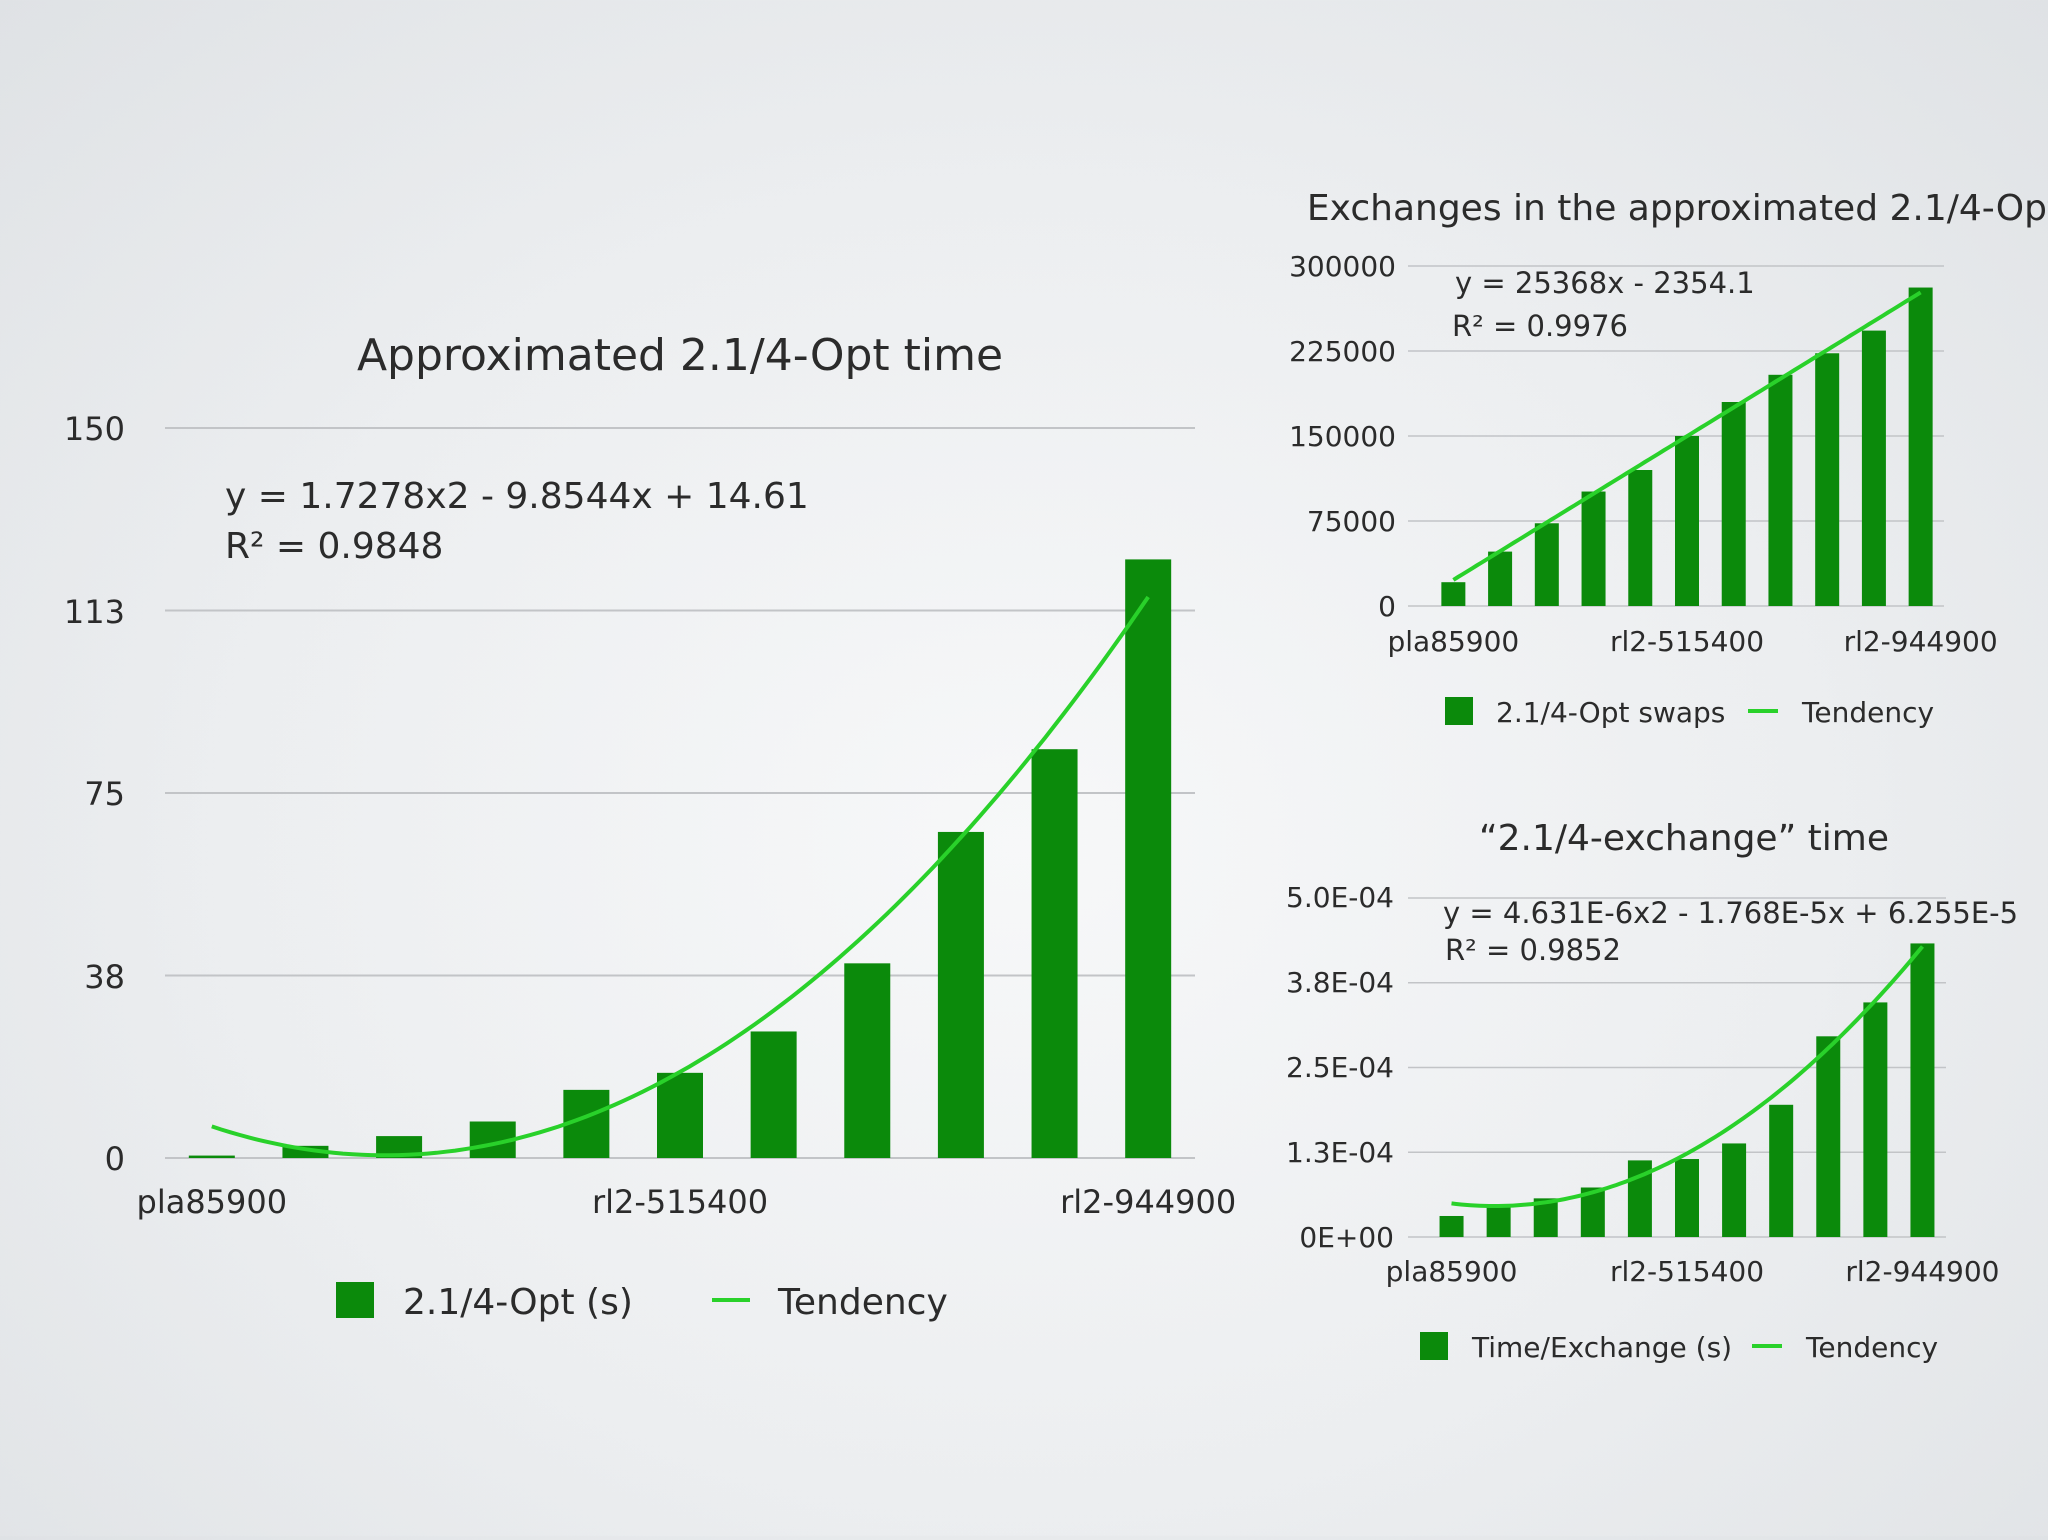  What do you see at coordinates (1610, 712) in the screenshot?
I see `chart-exchanges-legend-bar-label: 2.1/4-Opt swaps` at bounding box center [1610, 712].